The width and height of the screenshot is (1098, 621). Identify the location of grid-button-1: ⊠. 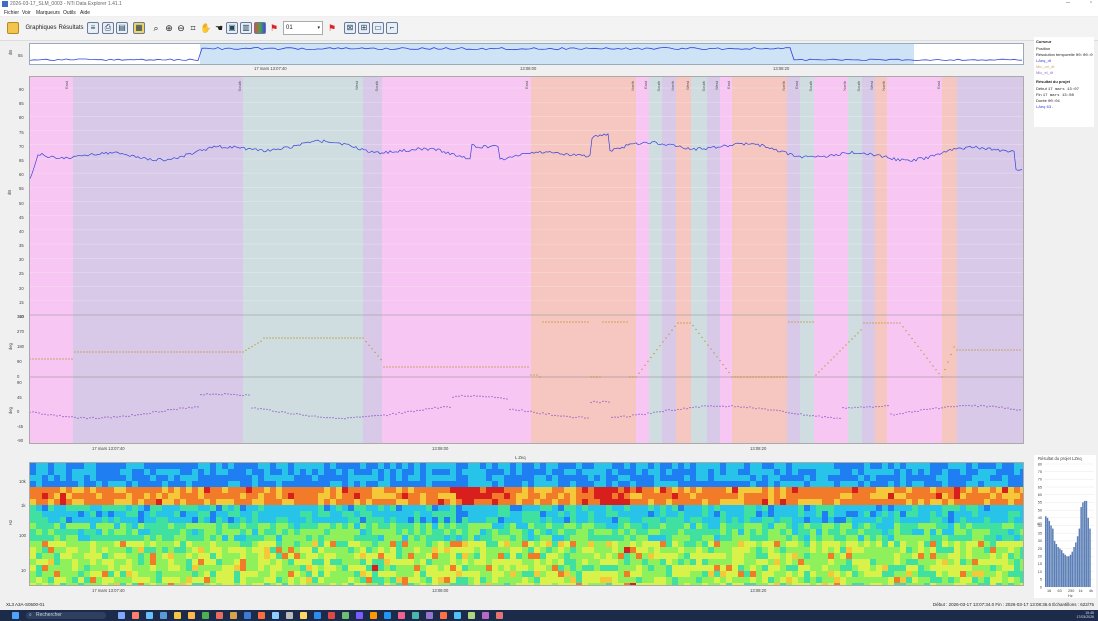
(350, 28).